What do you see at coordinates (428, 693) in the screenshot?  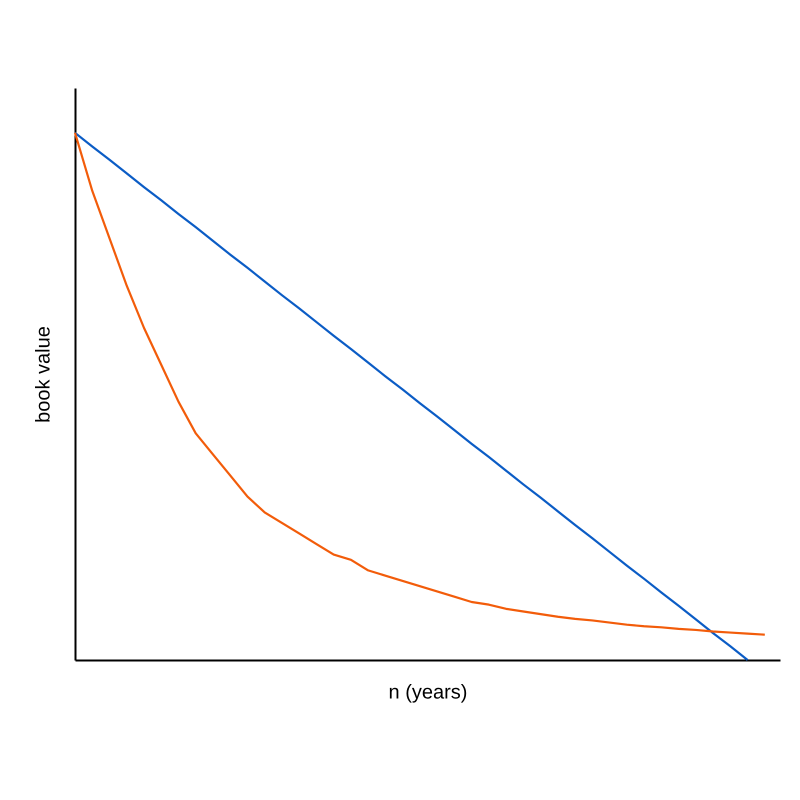 I see `x-axis-title: n (years)` at bounding box center [428, 693].